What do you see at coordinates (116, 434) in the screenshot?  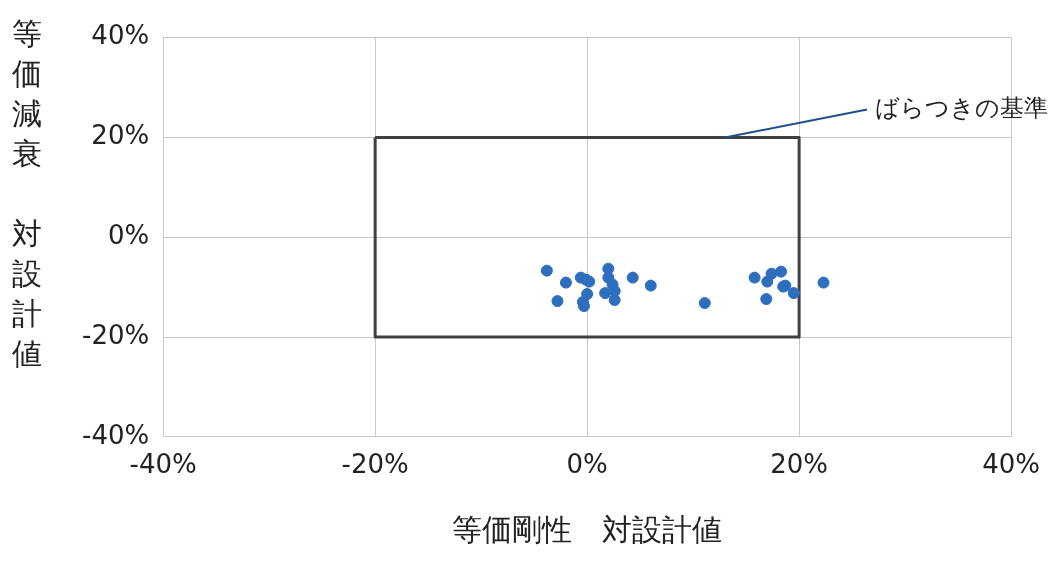 I see `y-tick-label: -40%` at bounding box center [116, 434].